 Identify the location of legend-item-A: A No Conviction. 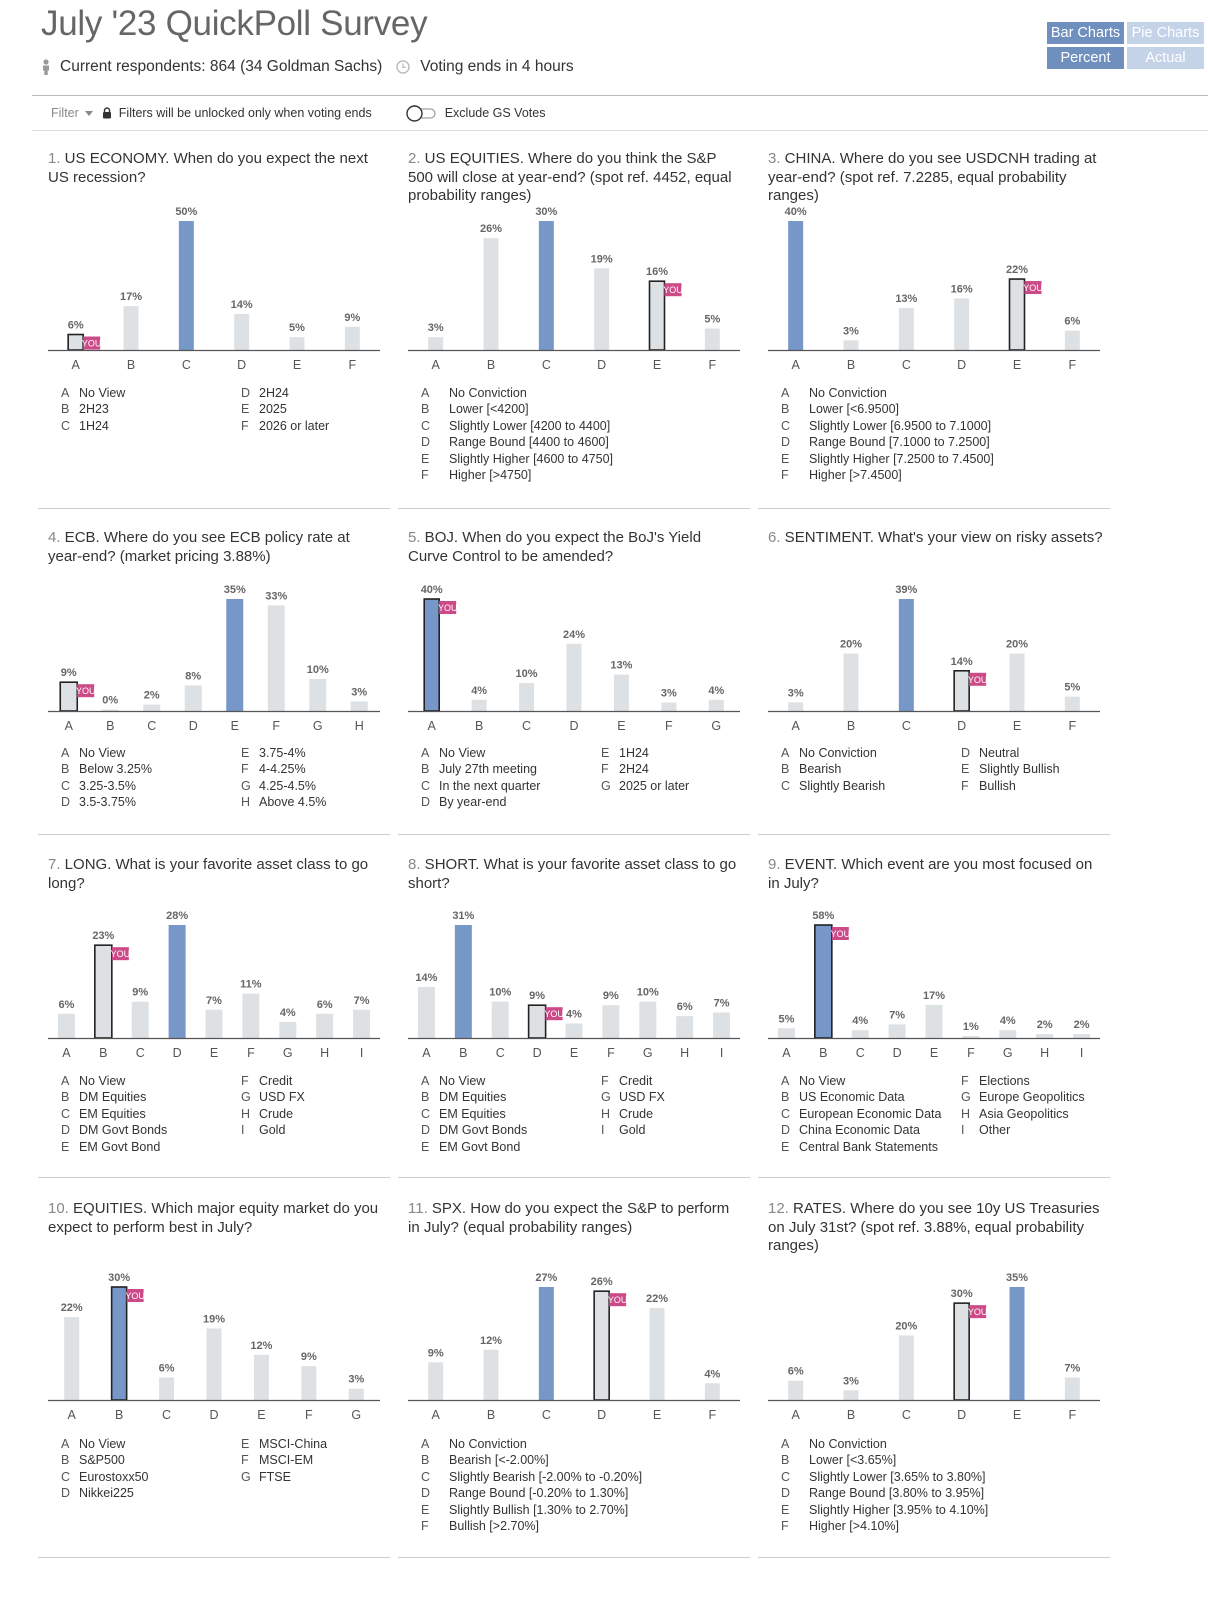
(833, 753).